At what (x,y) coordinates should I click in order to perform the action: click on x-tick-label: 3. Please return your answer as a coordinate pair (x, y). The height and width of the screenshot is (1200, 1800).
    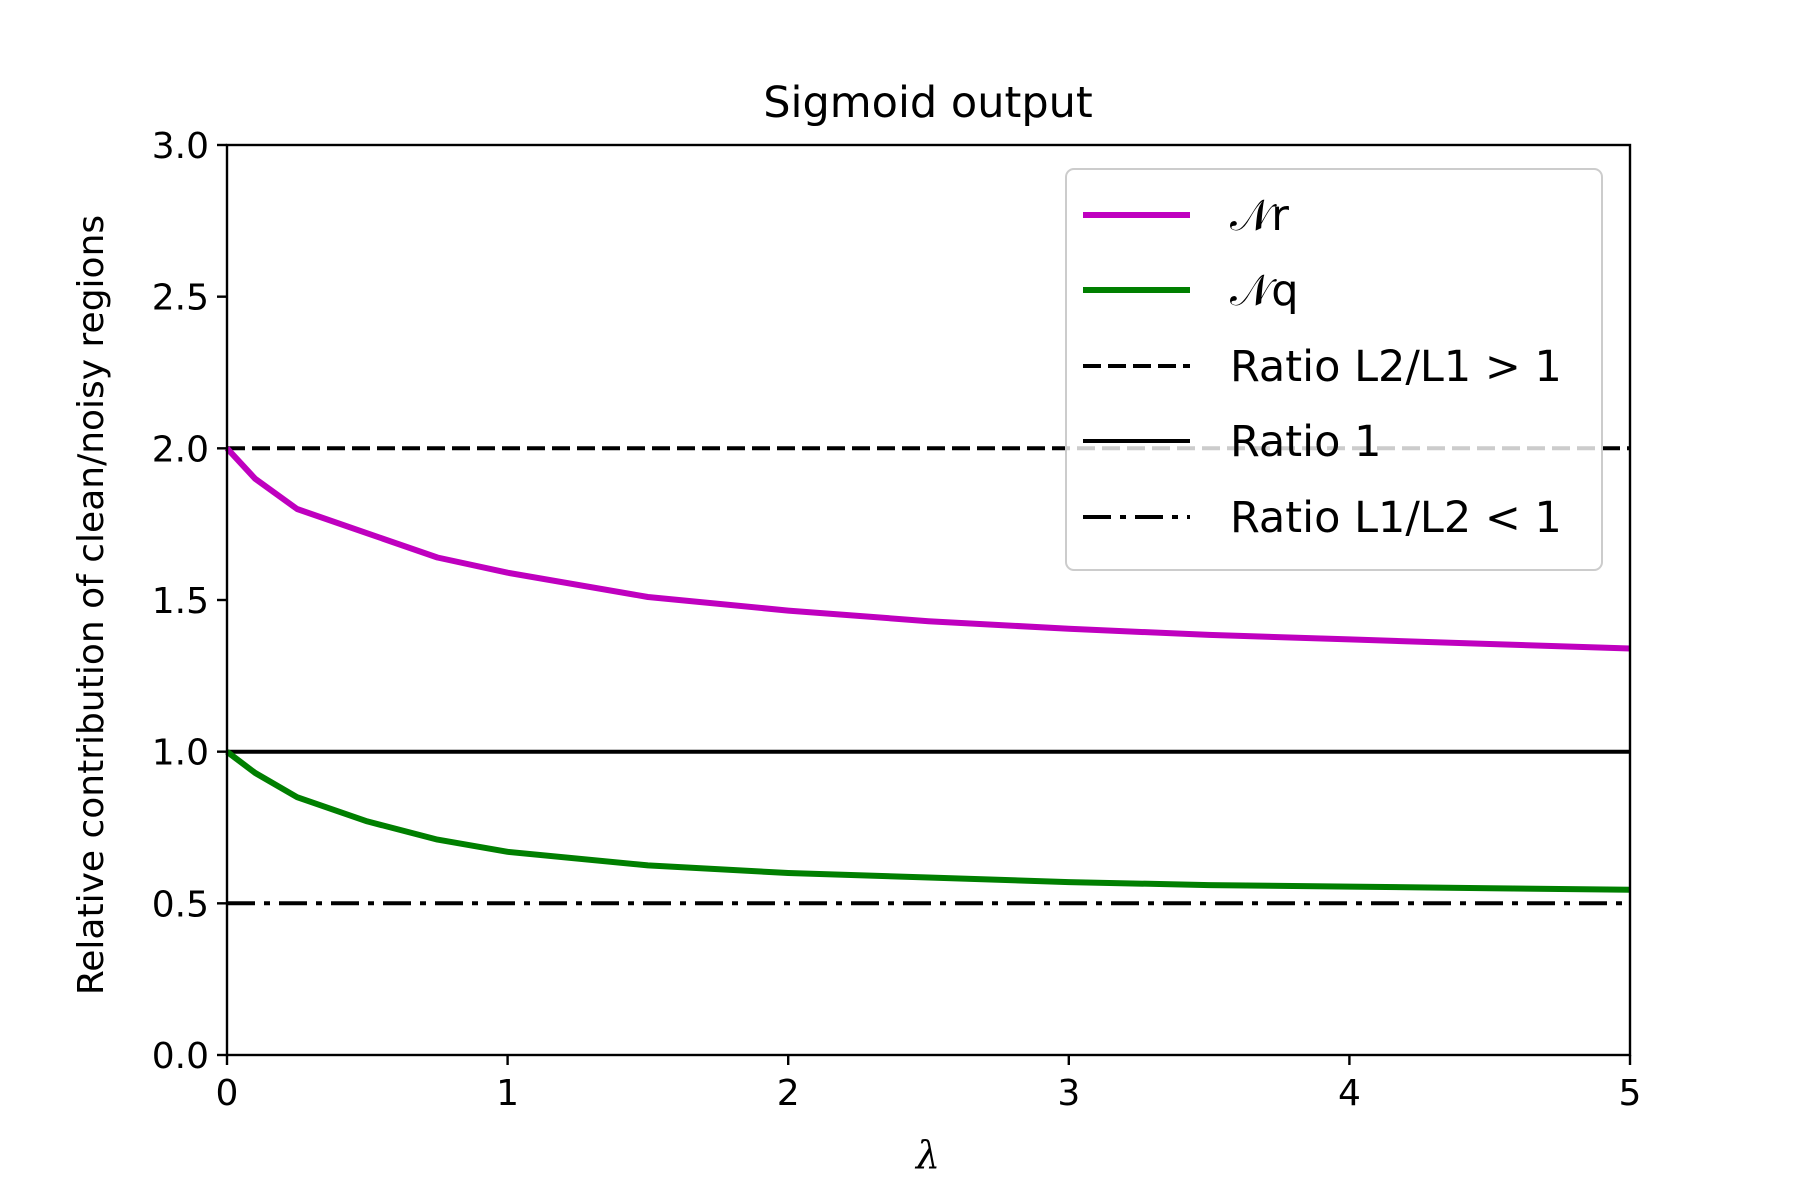
    Looking at the image, I should click on (1068, 1093).